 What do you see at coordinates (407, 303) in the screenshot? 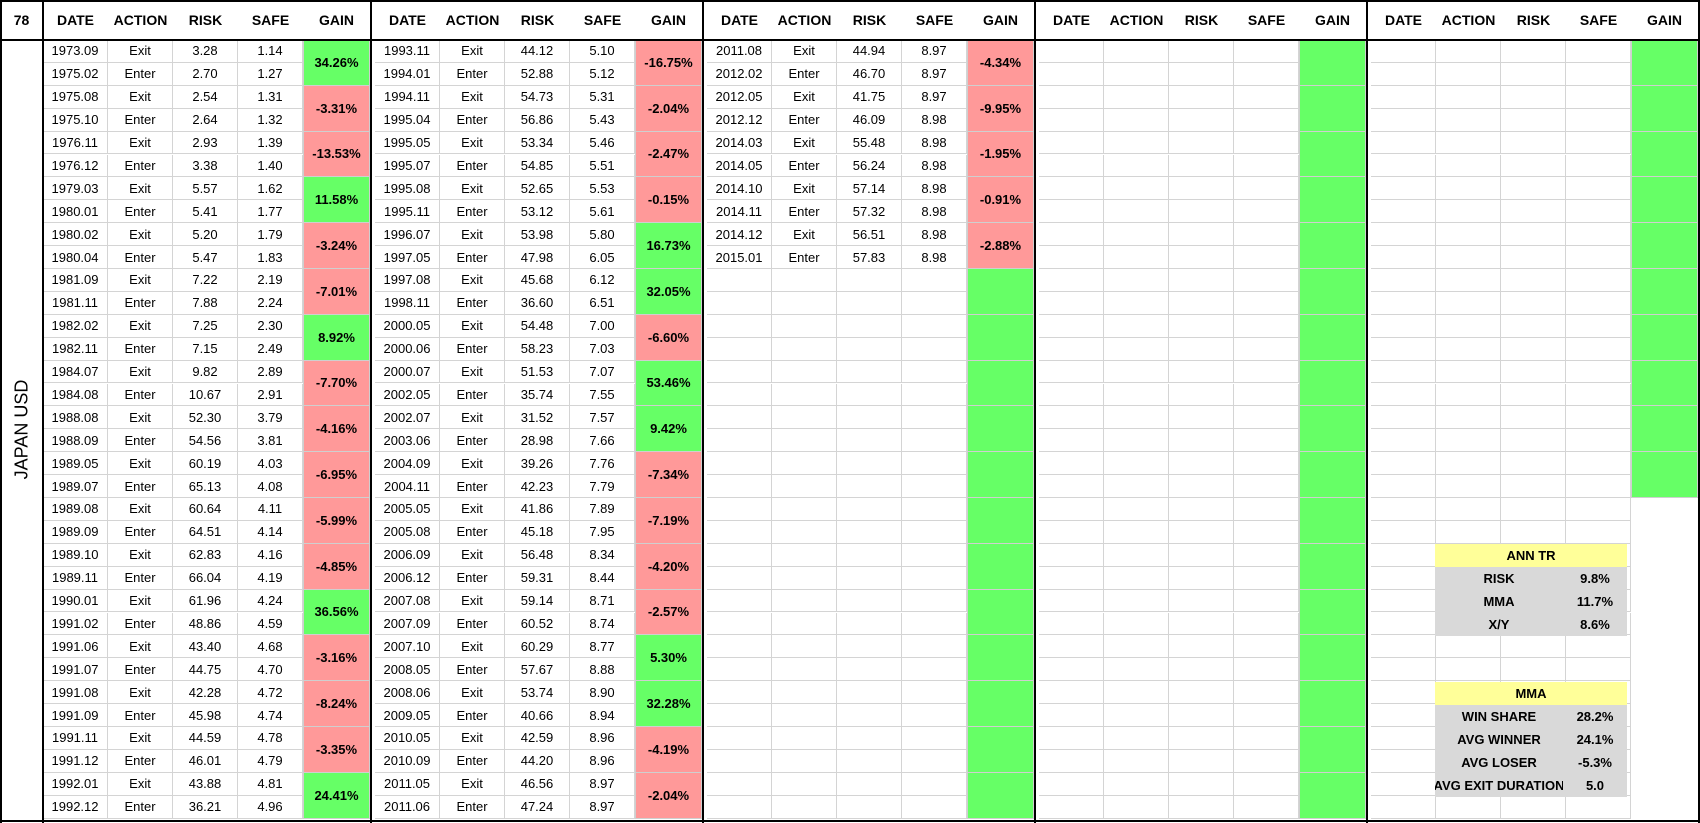
I see `cell-date: 1998.11` at bounding box center [407, 303].